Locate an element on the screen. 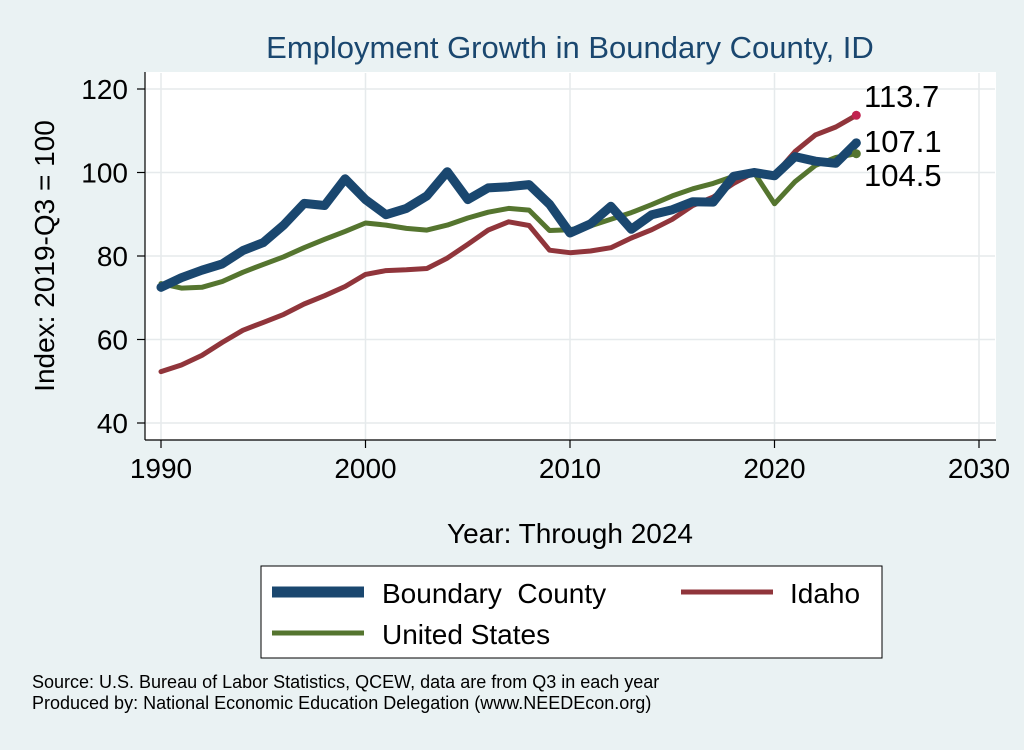 The width and height of the screenshot is (1024, 750). y-tick-label: 100 is located at coordinates (104, 173).